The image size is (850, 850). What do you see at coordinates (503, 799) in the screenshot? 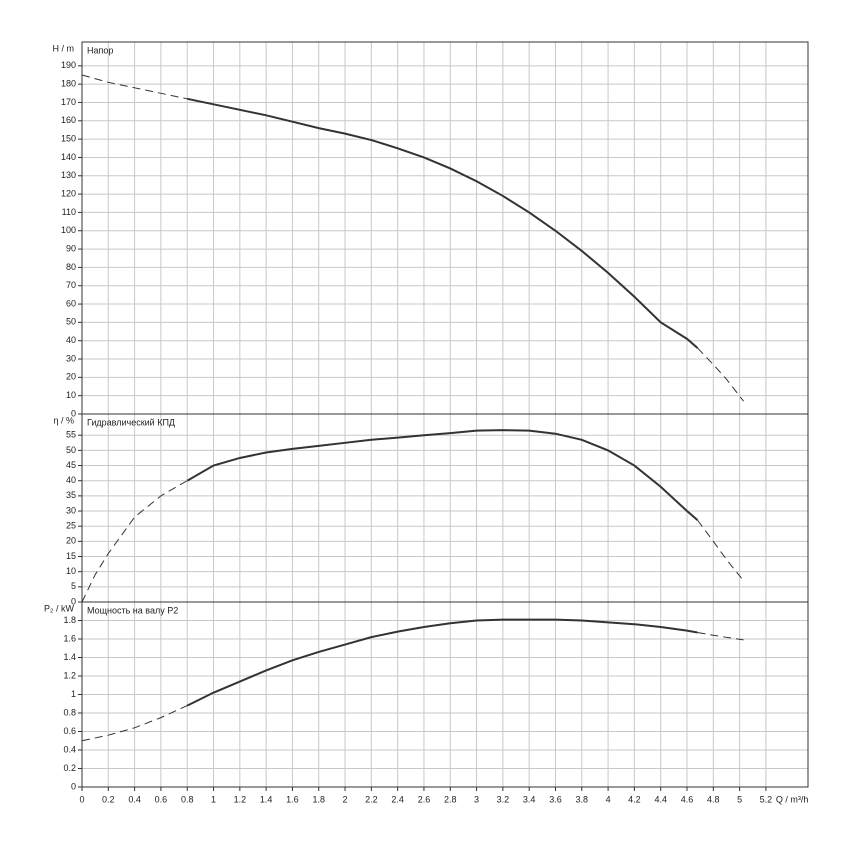
I see `x-tick-label: 3.2` at bounding box center [503, 799].